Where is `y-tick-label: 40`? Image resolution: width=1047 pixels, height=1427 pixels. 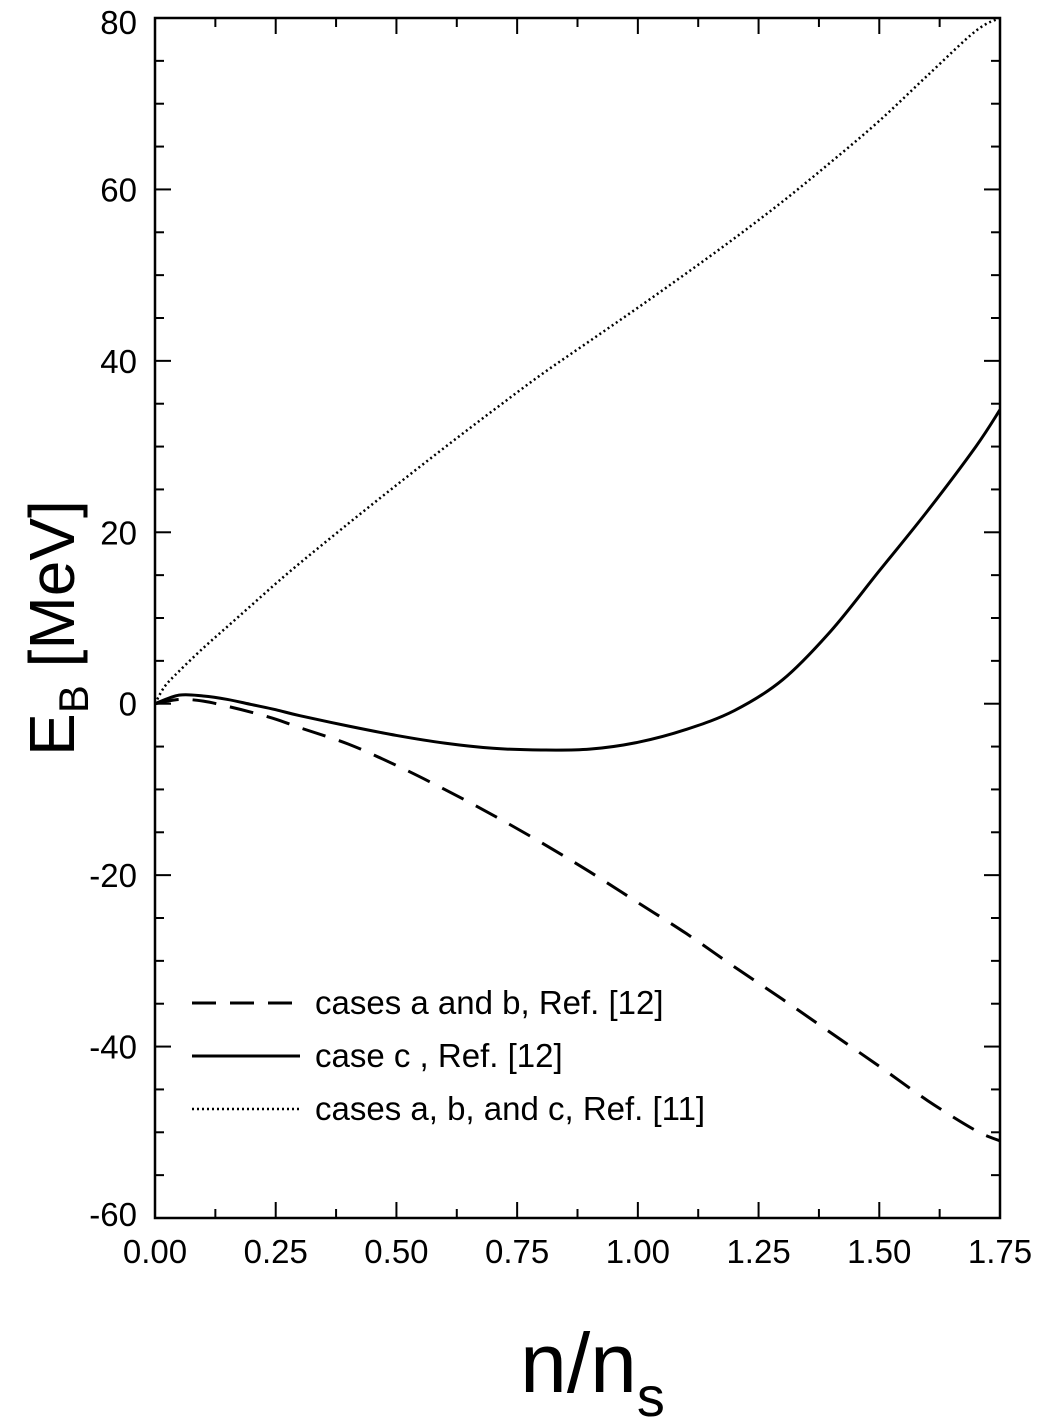 y-tick-label: 40 is located at coordinates (118, 361).